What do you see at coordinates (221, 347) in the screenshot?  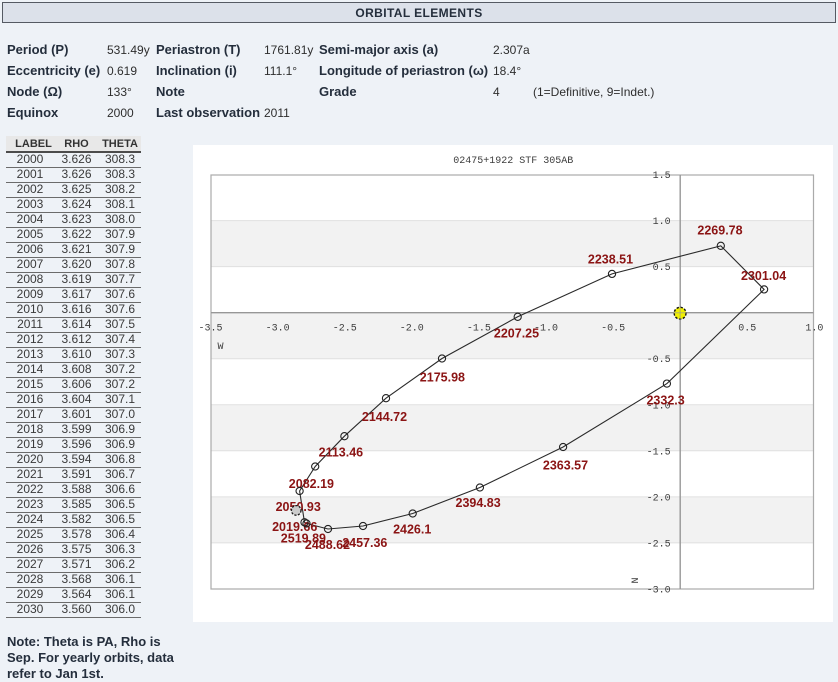 I see `svg-text: W` at bounding box center [221, 347].